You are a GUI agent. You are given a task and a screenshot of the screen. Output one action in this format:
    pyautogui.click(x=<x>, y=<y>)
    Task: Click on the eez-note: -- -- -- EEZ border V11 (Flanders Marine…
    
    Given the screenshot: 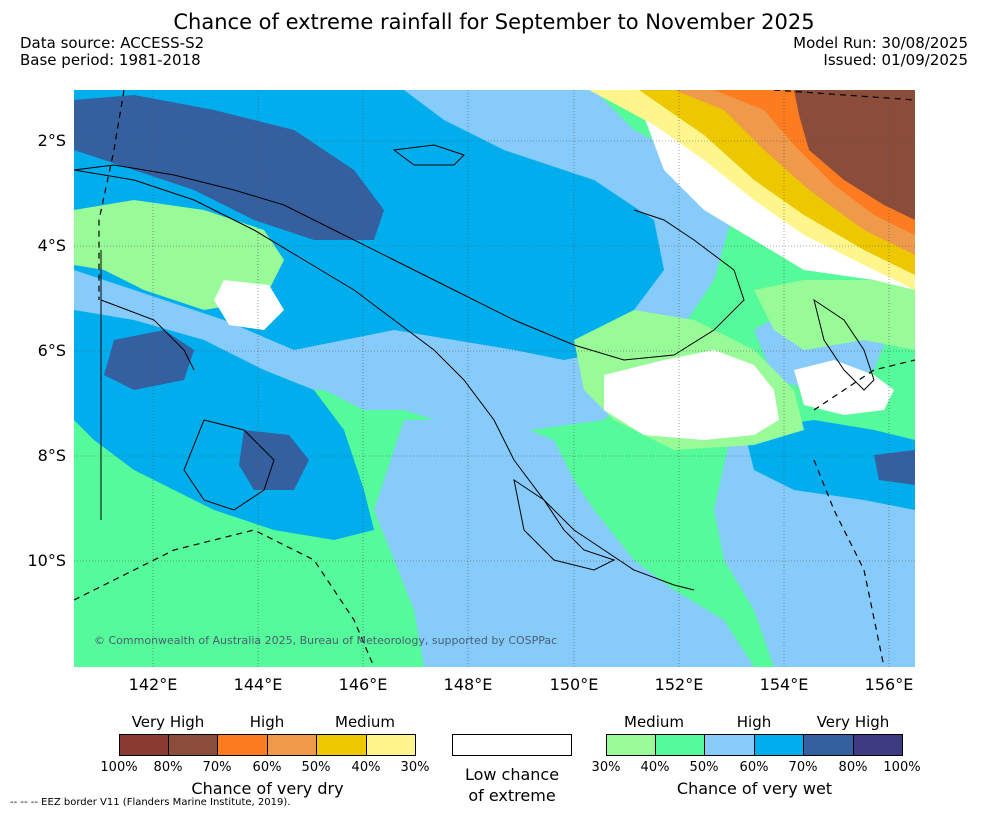 What is the action you would take?
    pyautogui.click(x=150, y=802)
    